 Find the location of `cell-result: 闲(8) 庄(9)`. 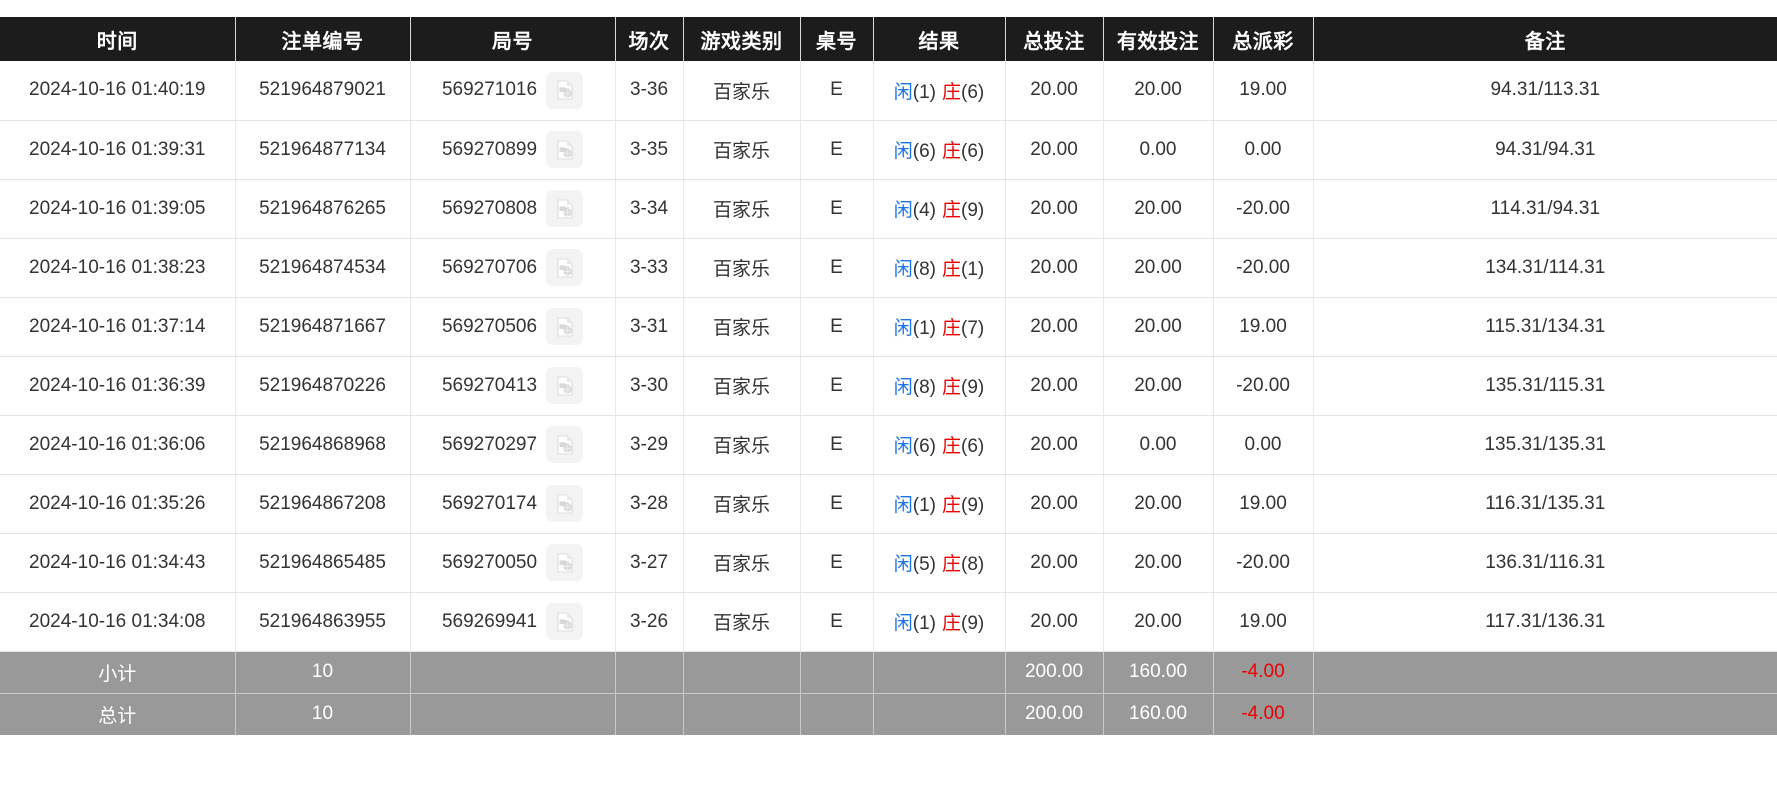

cell-result: 闲(8) 庄(9) is located at coordinates (939, 386).